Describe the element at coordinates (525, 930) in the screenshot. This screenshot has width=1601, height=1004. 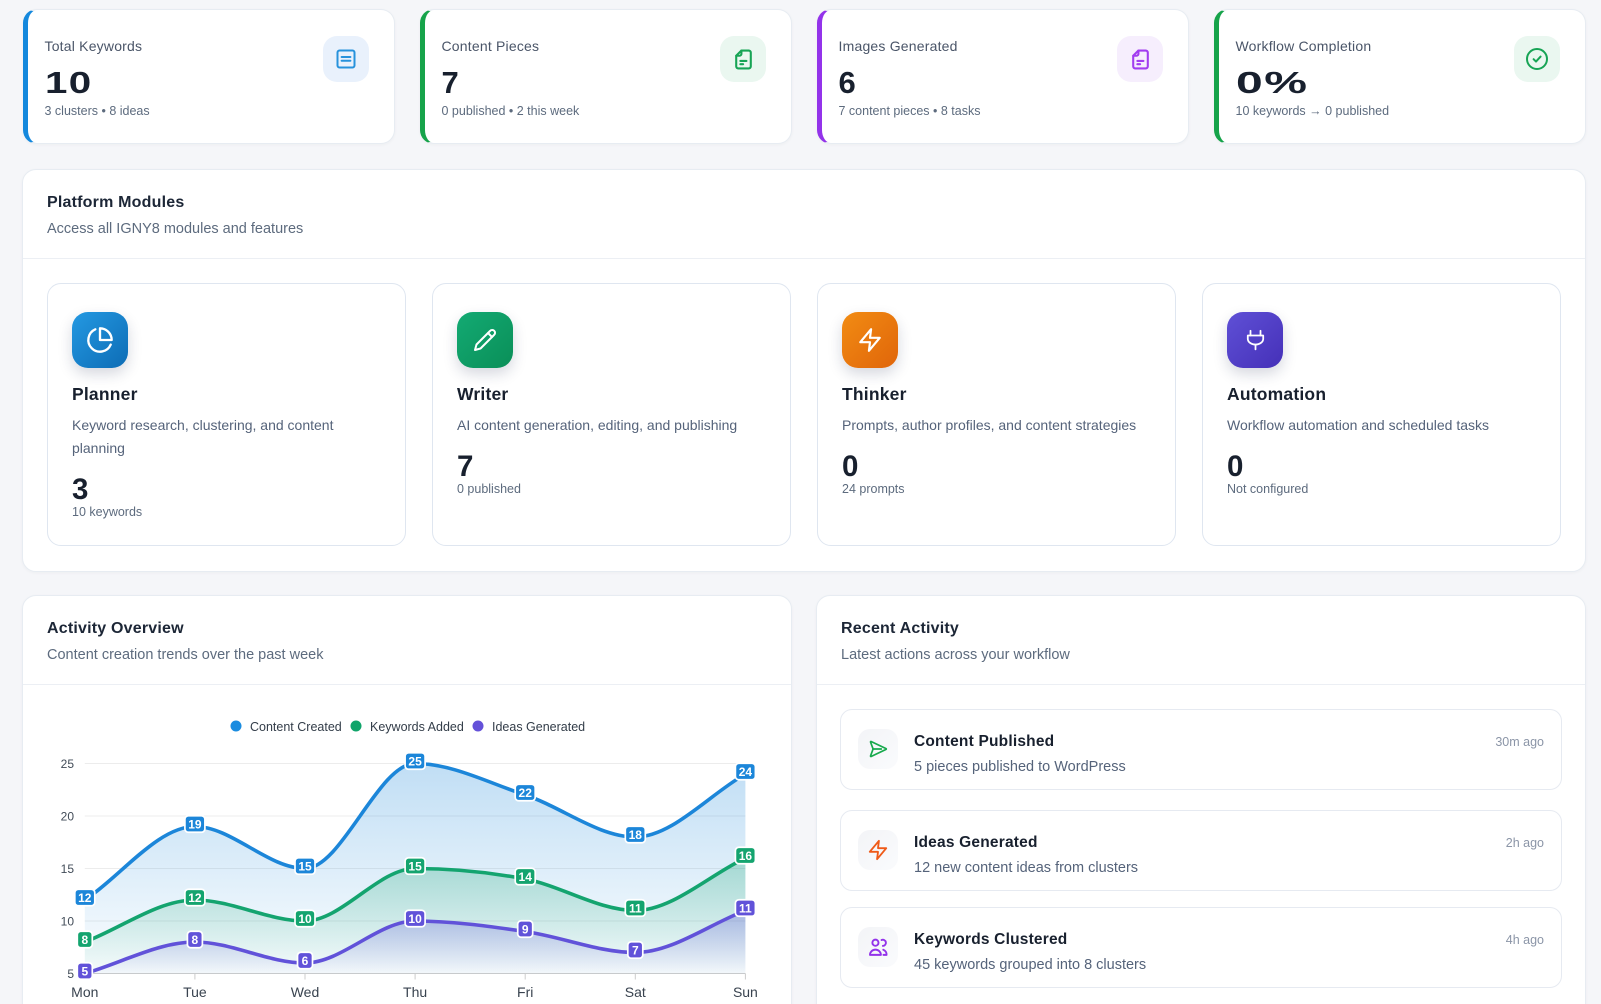
I see `svg-text: 9` at that location.